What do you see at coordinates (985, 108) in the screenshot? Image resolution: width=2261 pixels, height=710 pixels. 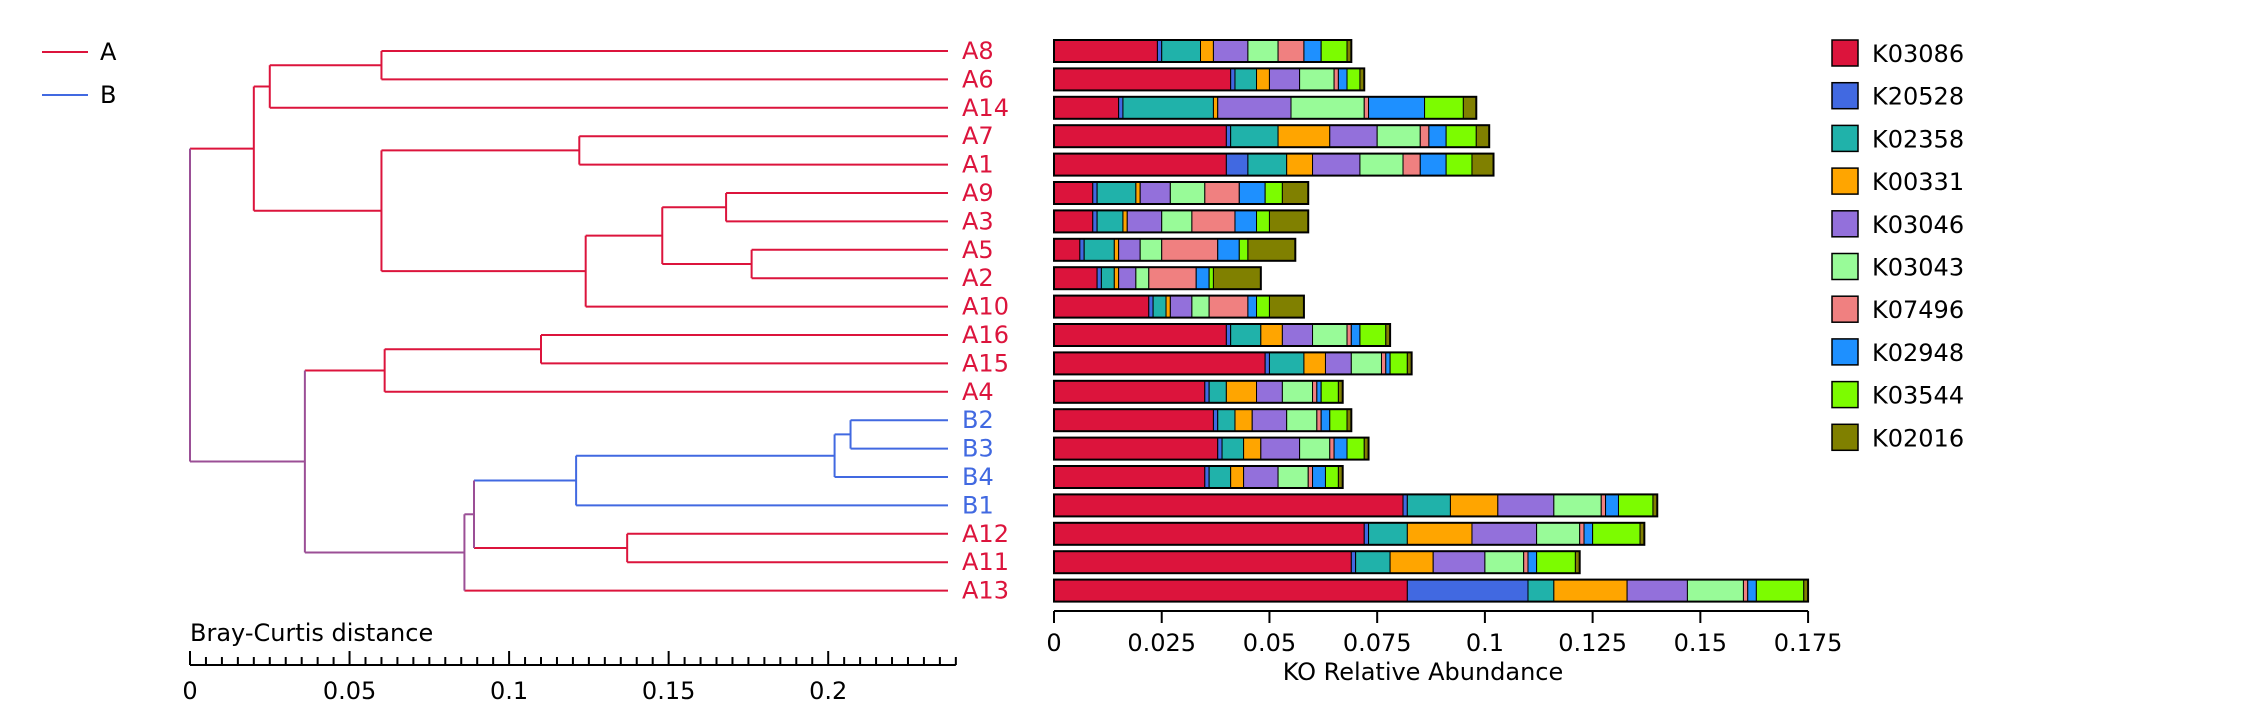 I see `leaf-label: A14` at bounding box center [985, 108].